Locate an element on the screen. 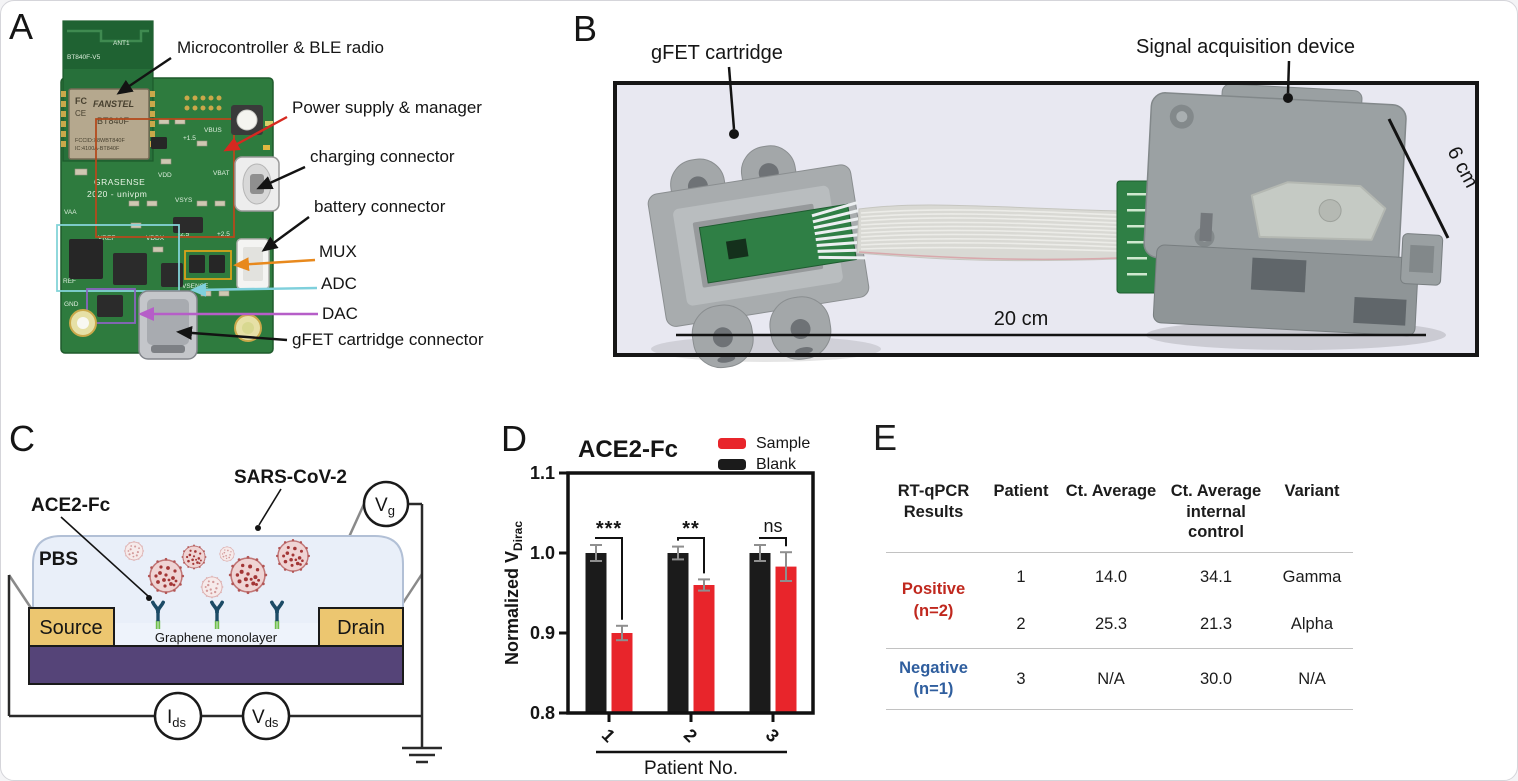 The height and width of the screenshot is (781, 1518). leader-device is located at coordinates (1288, 77).